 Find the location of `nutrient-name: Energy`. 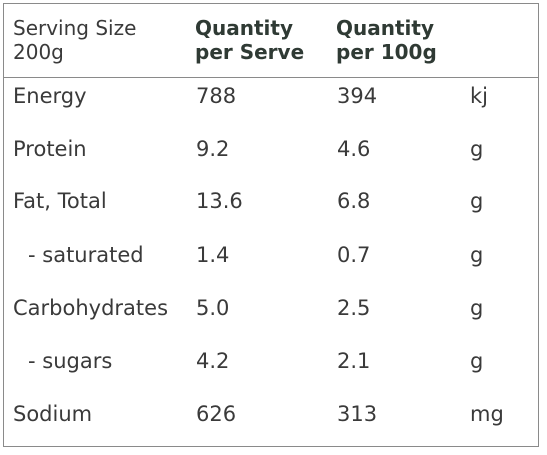

nutrient-name: Energy is located at coordinates (50, 96).